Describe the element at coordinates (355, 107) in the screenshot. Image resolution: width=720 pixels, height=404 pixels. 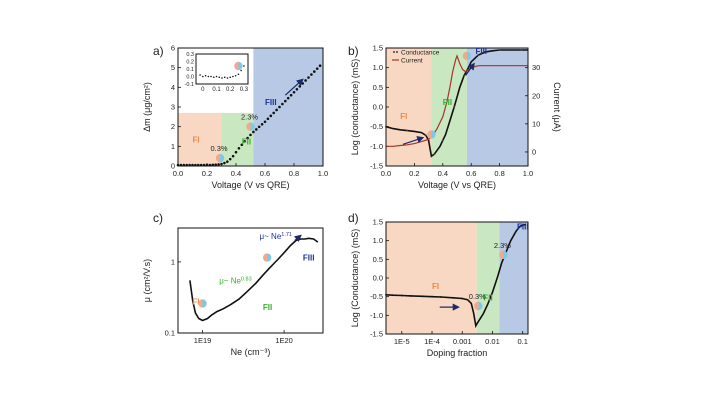
I see `y-axis-label: Log (conductance) (mS)` at that location.